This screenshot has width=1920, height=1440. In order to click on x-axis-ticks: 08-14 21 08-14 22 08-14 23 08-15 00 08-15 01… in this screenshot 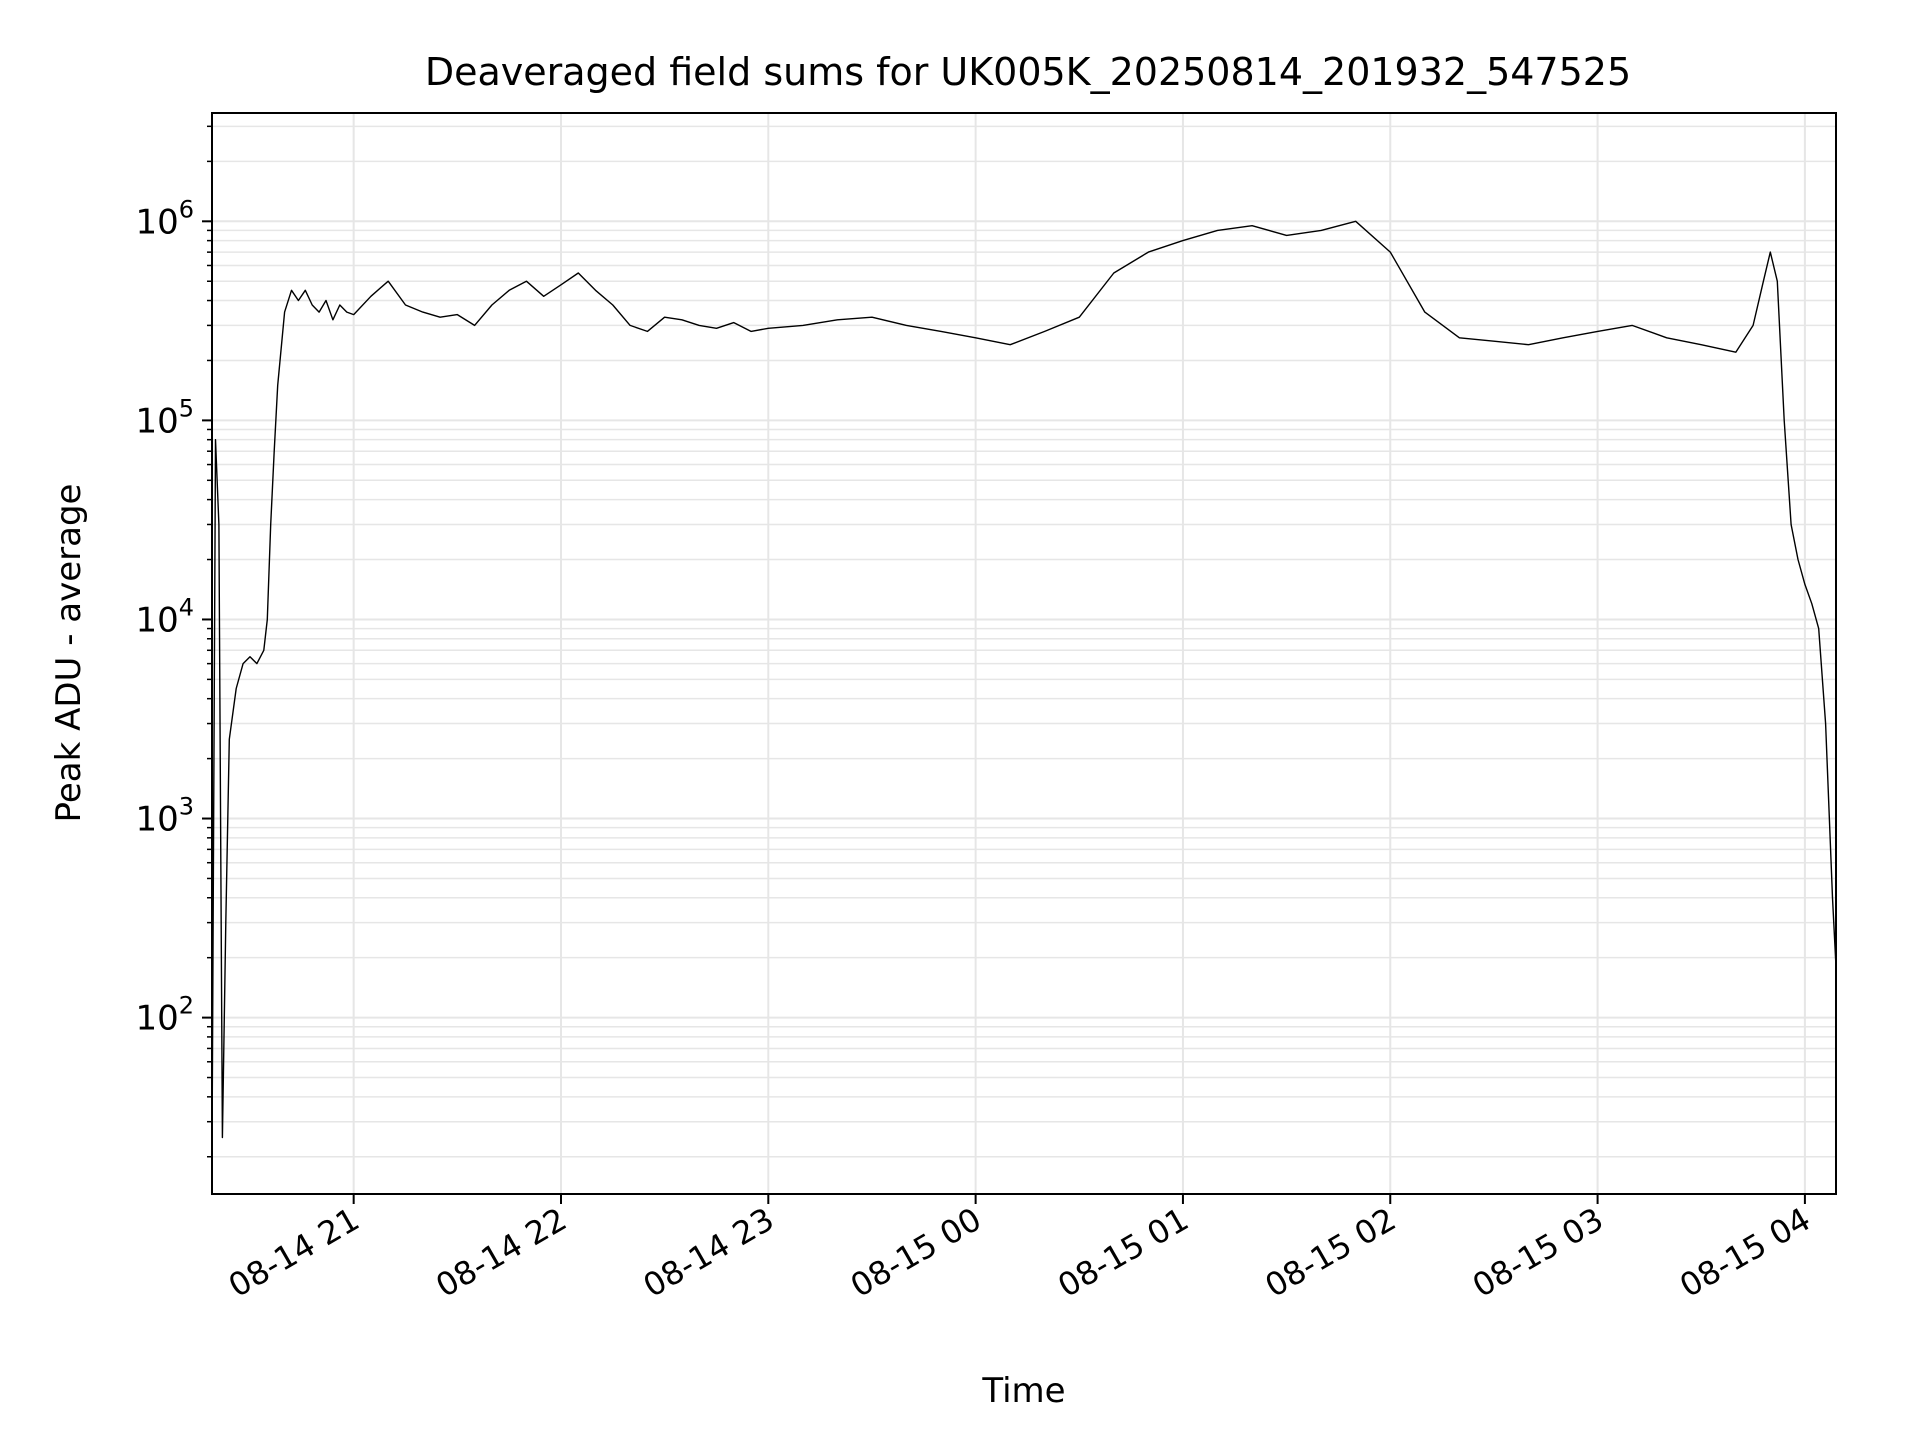, I will do `click(1019, 1249)`.